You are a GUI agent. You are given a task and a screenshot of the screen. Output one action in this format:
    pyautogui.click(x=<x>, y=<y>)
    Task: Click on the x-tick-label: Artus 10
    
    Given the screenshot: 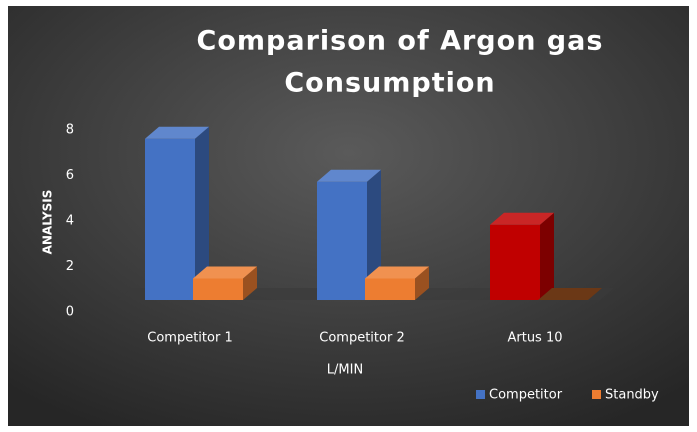 What is the action you would take?
    pyautogui.click(x=534, y=338)
    